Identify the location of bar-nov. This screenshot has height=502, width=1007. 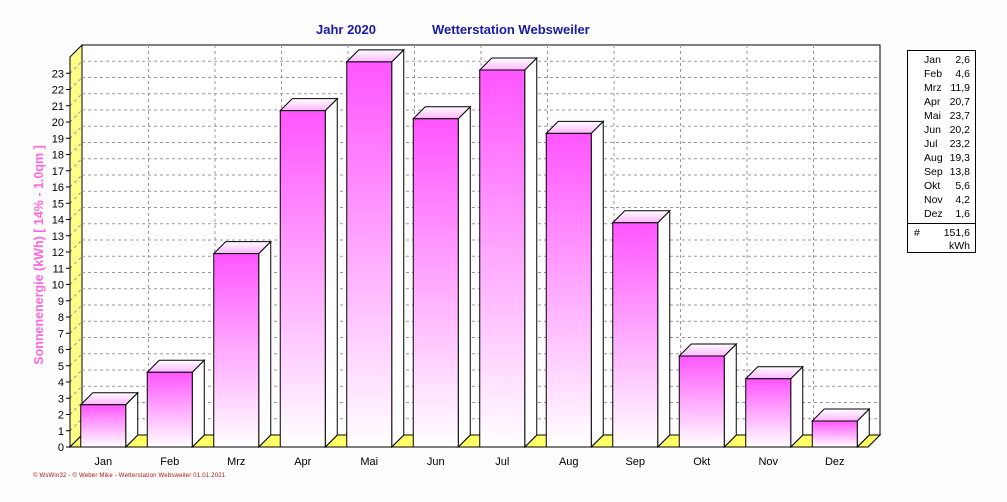
(774, 407).